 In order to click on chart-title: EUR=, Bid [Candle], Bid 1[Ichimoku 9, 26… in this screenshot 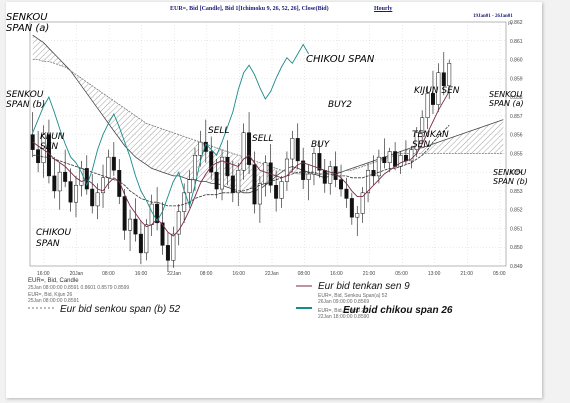, I will do `click(249, 9)`.